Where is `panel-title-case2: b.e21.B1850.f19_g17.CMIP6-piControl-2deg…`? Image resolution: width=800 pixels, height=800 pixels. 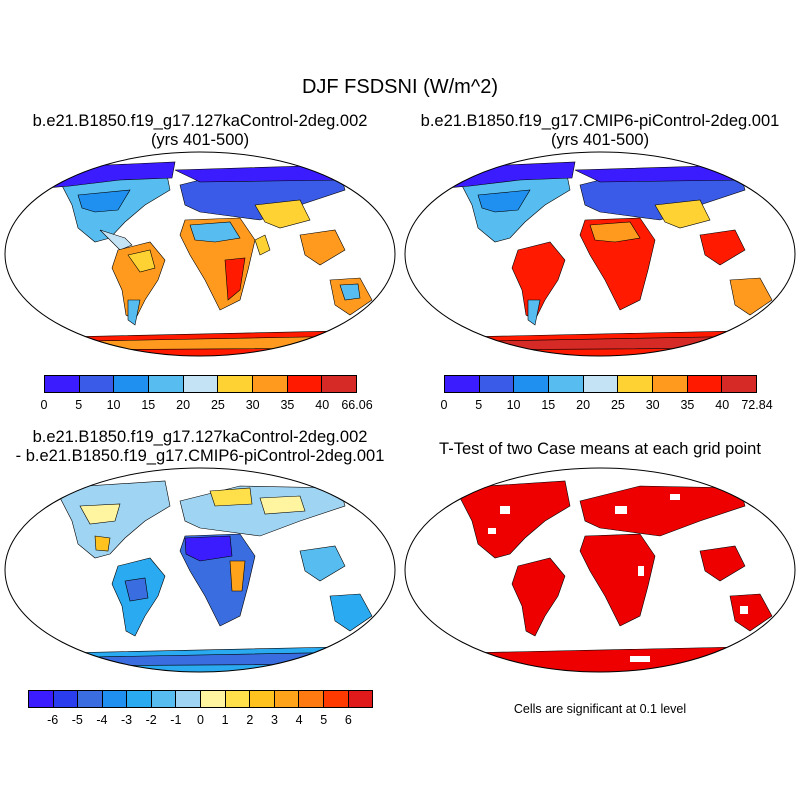
panel-title-case2: b.e21.B1850.f19_g17.CMIP6-piControl-2deg… is located at coordinates (600, 121).